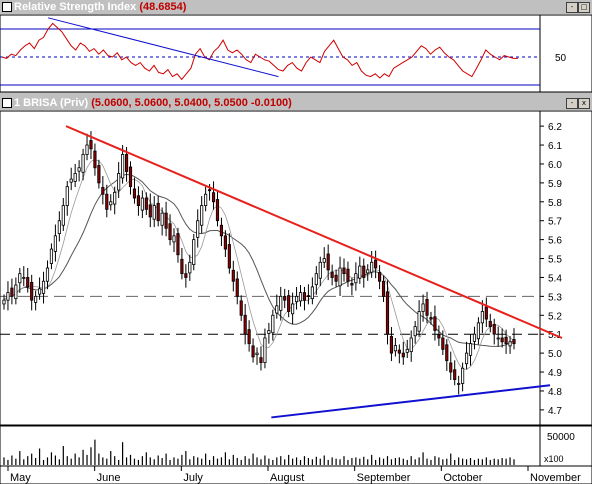 This screenshot has width=592, height=484. I want to click on price-tick-label: 5.3, so click(555, 297).